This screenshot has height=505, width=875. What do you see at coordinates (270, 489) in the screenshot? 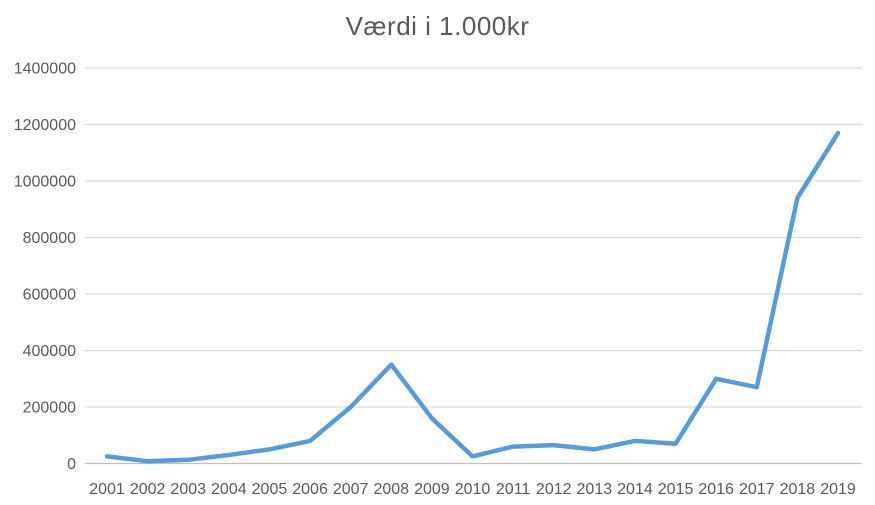
I see `x-tick-label: 2005` at bounding box center [270, 489].